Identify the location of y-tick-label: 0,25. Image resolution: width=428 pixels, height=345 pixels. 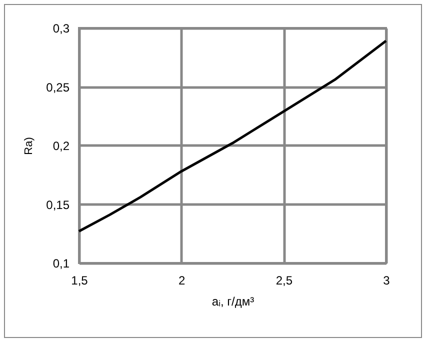
(58, 87).